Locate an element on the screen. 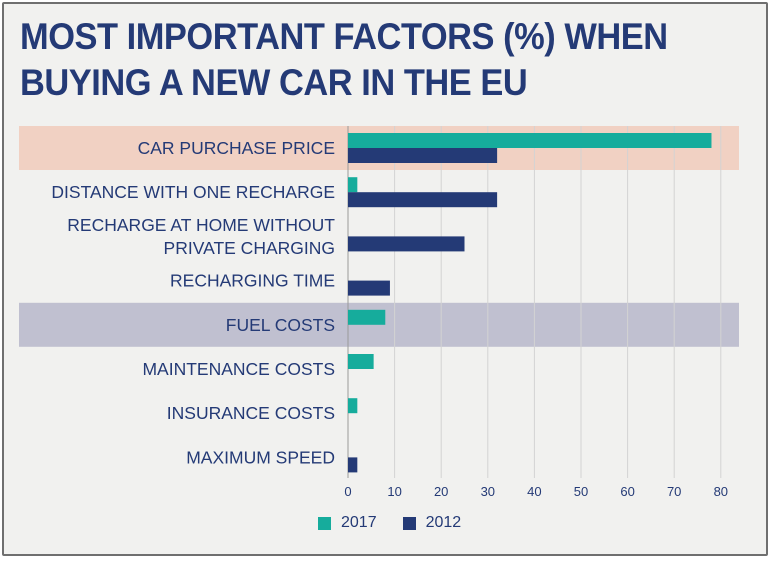 This screenshot has height=562, width=773. category-label-car-purchase-price: CAR PURCHASE PRICE is located at coordinates (236, 148).